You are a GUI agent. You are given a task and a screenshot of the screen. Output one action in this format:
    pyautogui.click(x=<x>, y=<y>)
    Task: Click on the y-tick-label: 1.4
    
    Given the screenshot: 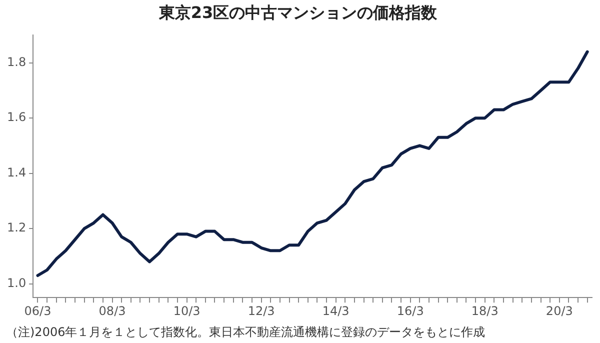 What is the action you would take?
    pyautogui.click(x=16, y=172)
    